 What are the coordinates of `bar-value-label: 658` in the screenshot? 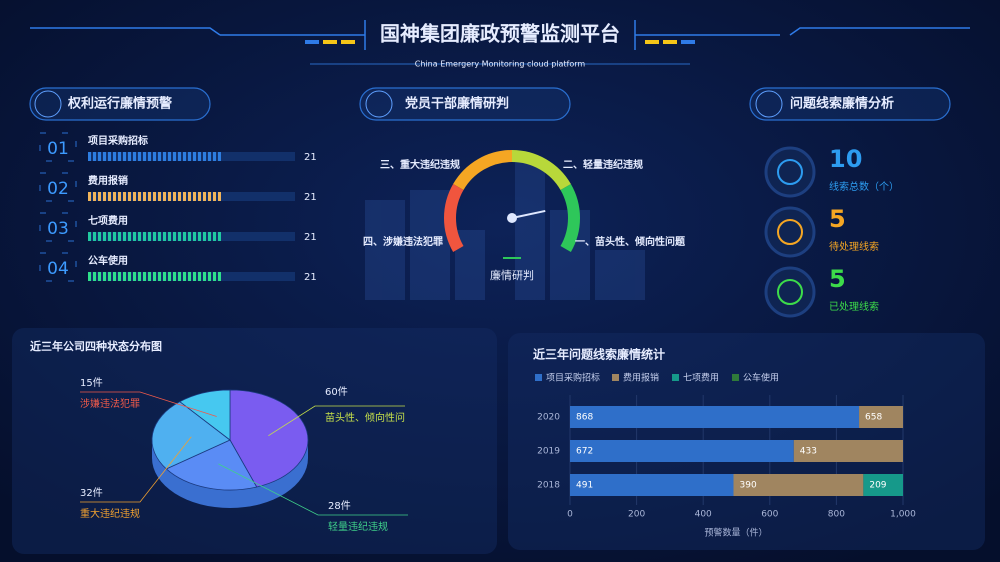 It's located at (873, 418).